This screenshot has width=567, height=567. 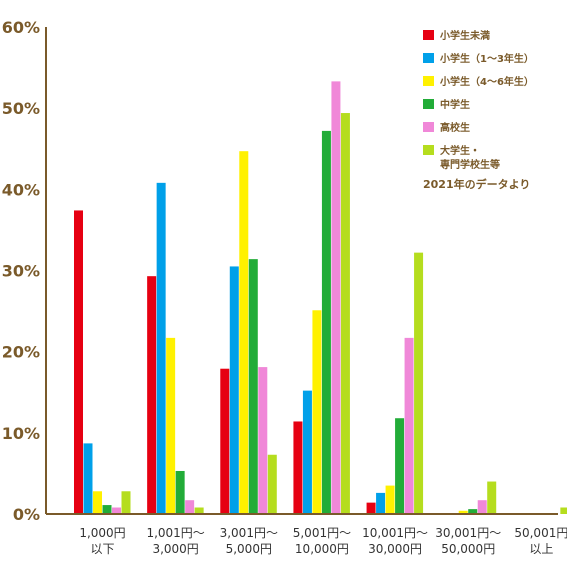 I want to click on x-category-label: 50,000円, so click(x=468, y=549).